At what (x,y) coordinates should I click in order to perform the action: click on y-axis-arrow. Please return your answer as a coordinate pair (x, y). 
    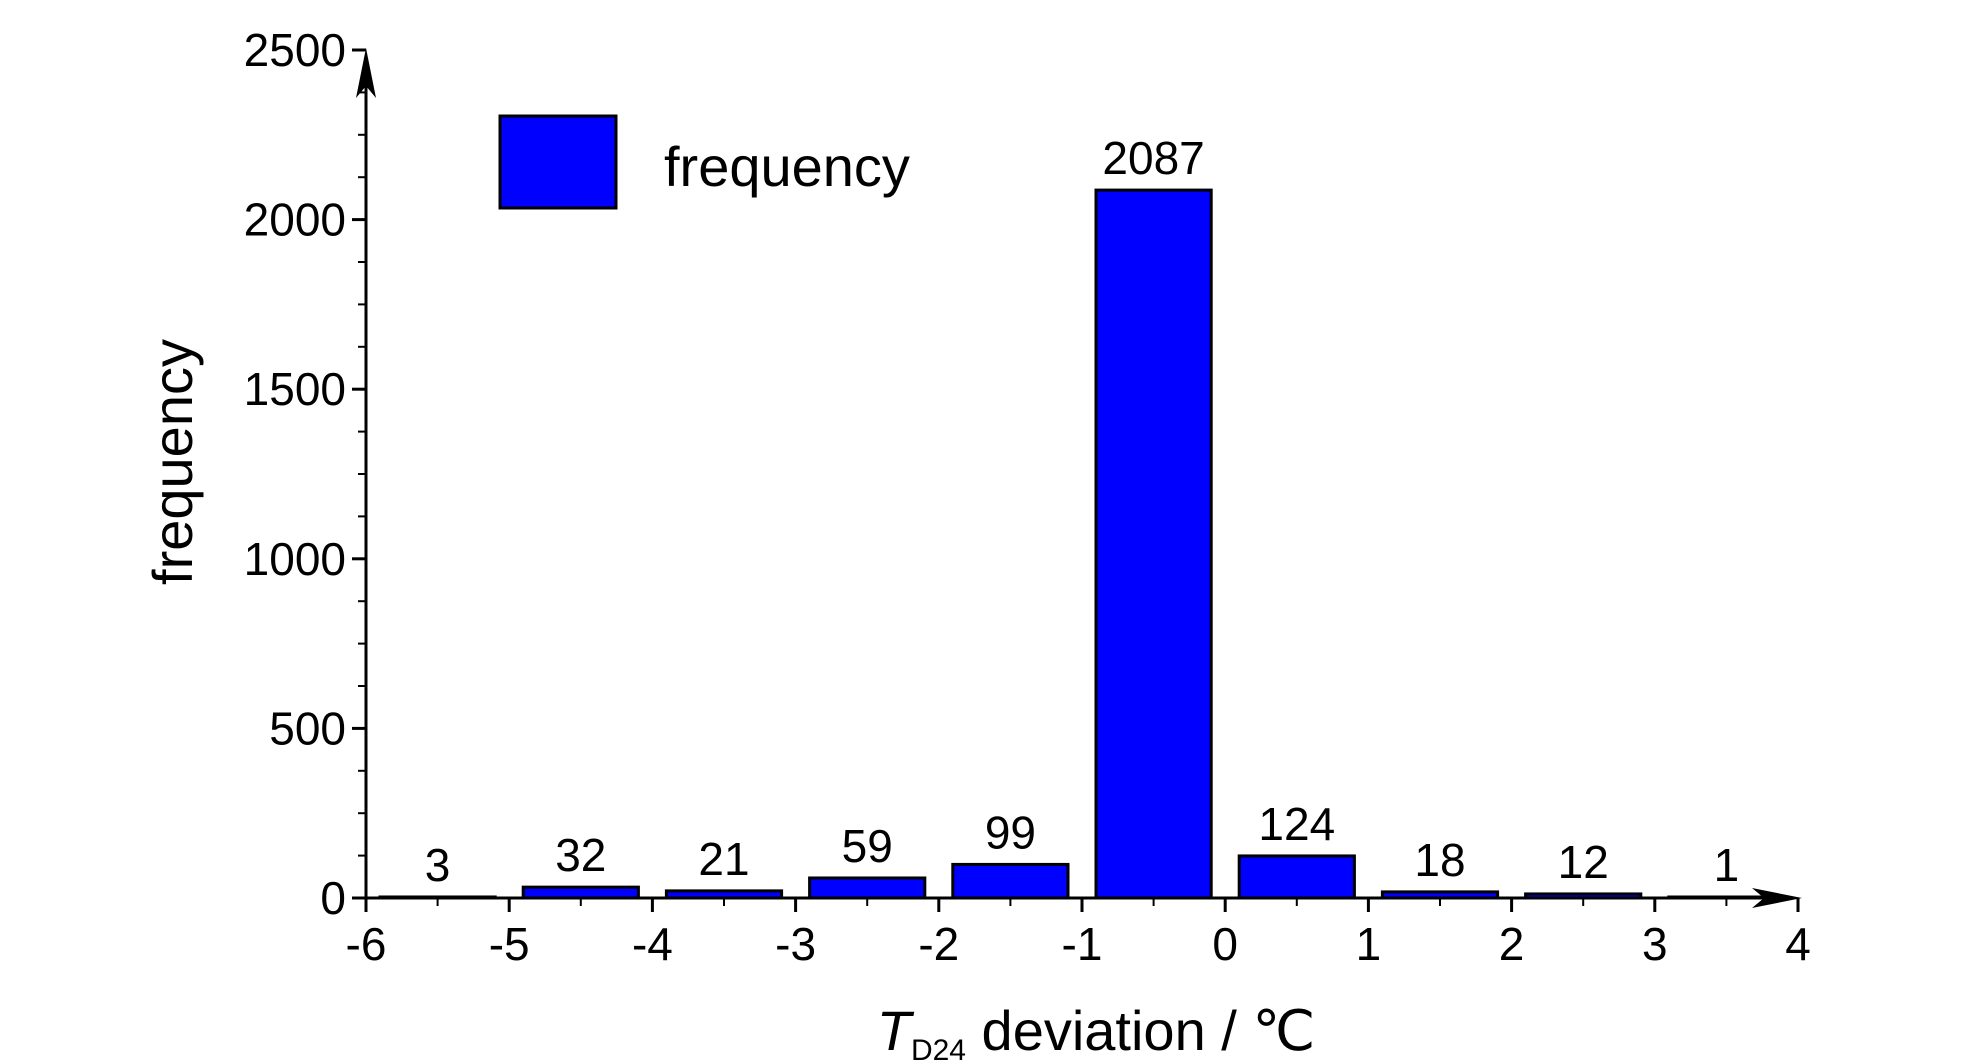
    Looking at the image, I should click on (366, 73).